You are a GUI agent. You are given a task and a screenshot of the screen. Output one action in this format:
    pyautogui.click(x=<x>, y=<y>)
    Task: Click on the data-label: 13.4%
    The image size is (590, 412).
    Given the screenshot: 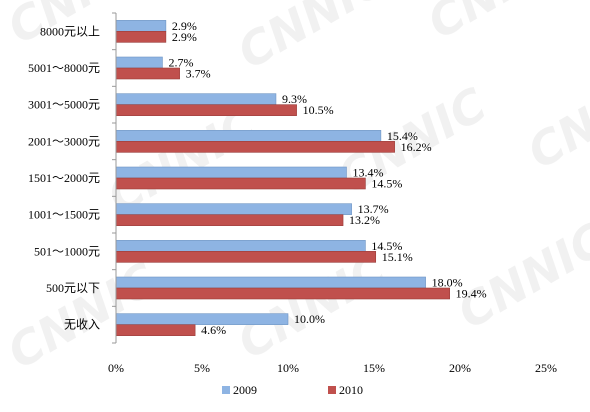 What is the action you would take?
    pyautogui.click(x=367, y=173)
    